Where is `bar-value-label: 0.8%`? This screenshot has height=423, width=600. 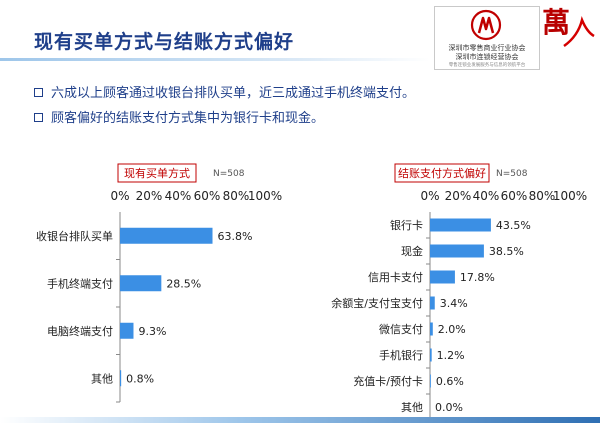 bar-value-label: 0.8% is located at coordinates (140, 378).